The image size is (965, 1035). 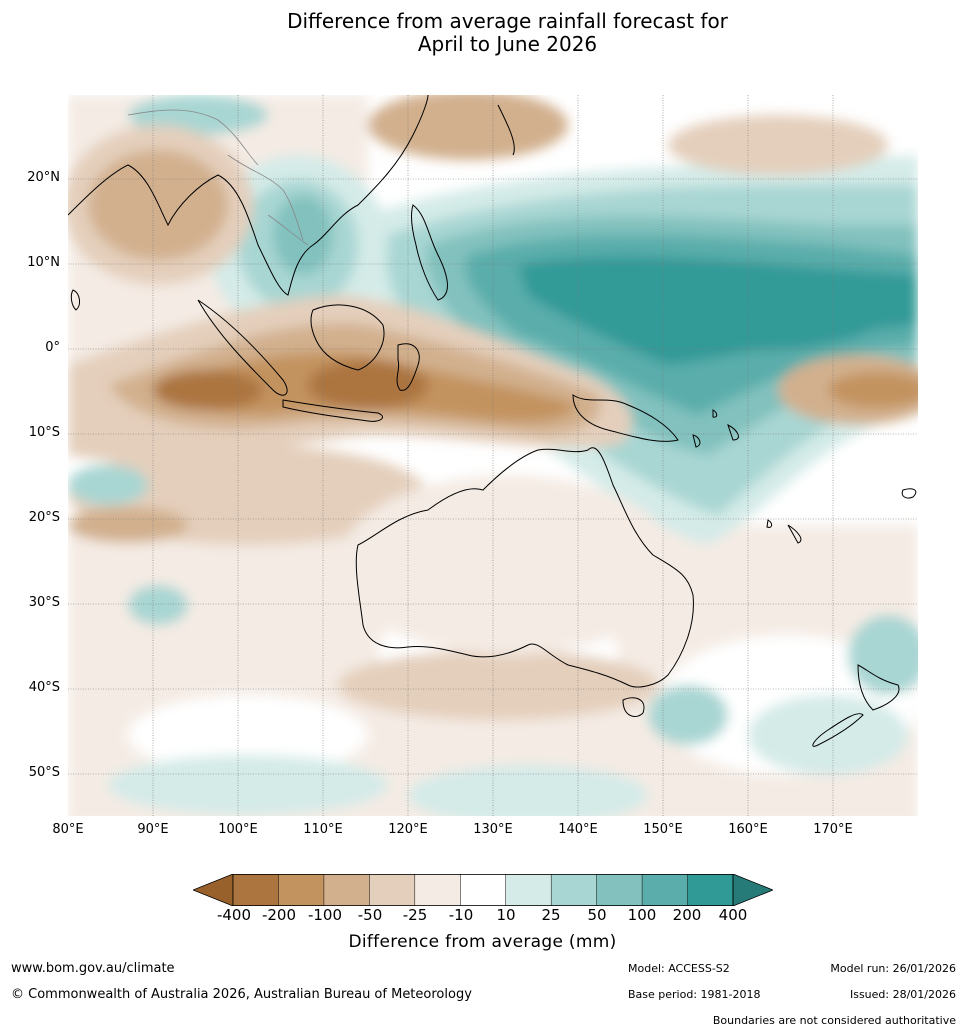 I want to click on legend-tick-neg10: -10, so click(x=461, y=915).